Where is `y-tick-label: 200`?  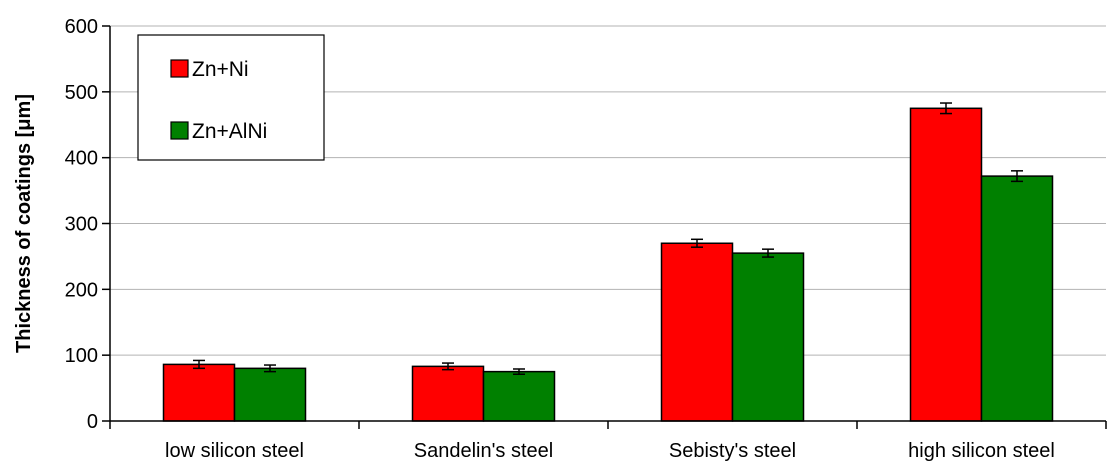
y-tick-label: 200 is located at coordinates (81, 290).